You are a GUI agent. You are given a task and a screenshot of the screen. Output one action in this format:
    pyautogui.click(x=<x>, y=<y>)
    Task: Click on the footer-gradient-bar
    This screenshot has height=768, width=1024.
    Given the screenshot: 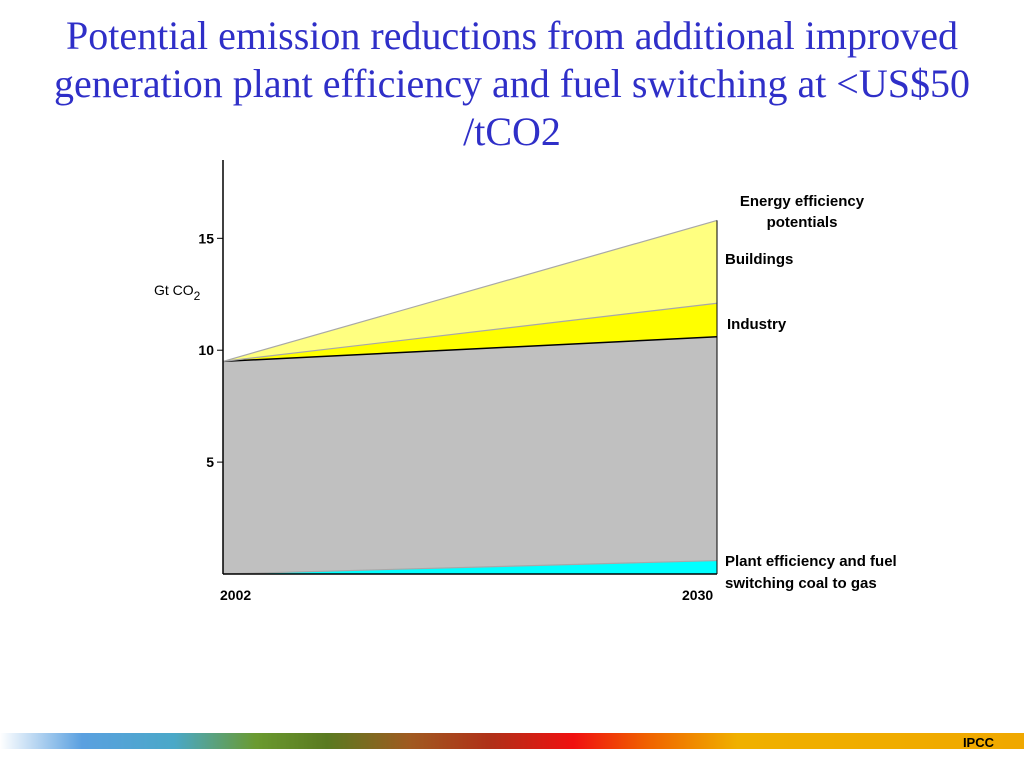 What is the action you would take?
    pyautogui.click(x=512, y=741)
    